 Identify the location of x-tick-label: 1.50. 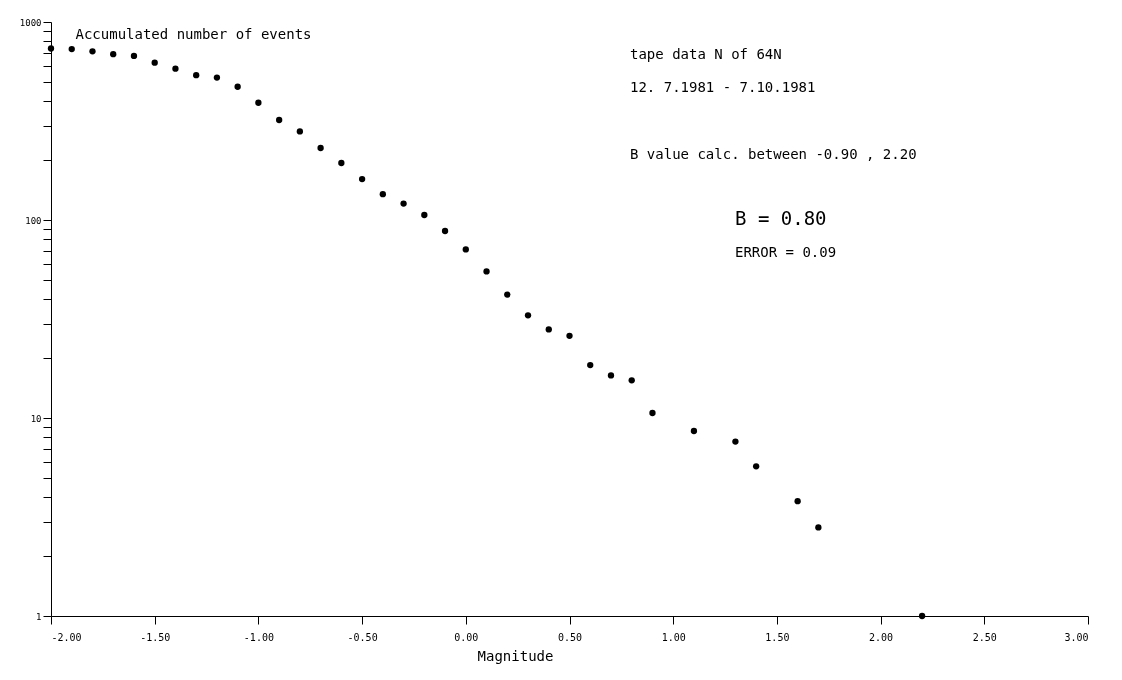
(777, 637).